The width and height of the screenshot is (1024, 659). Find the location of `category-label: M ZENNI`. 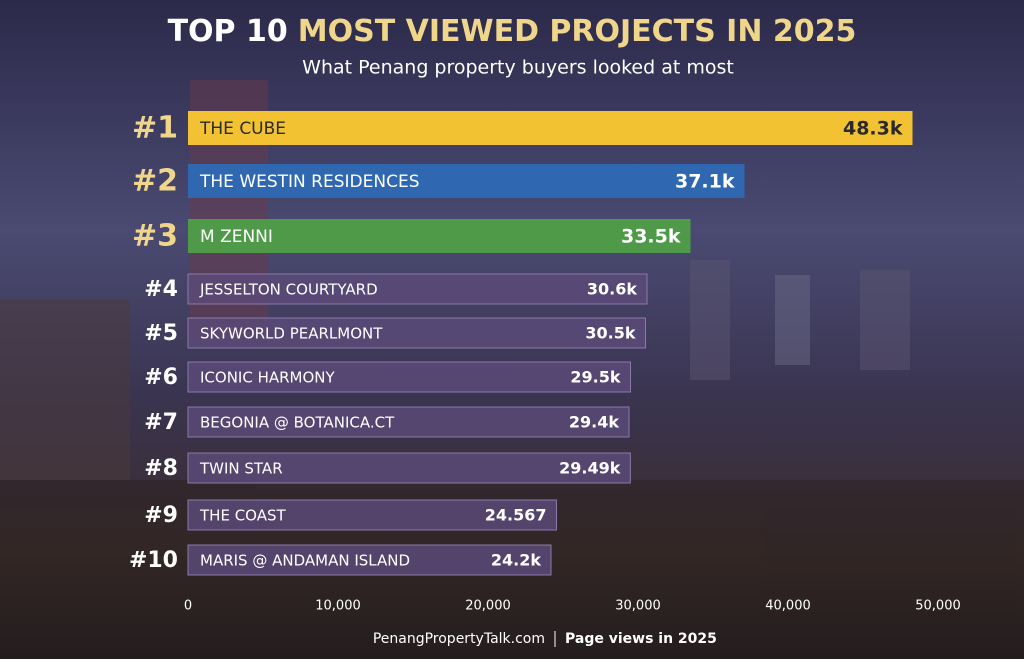

category-label: M ZENNI is located at coordinates (236, 237).